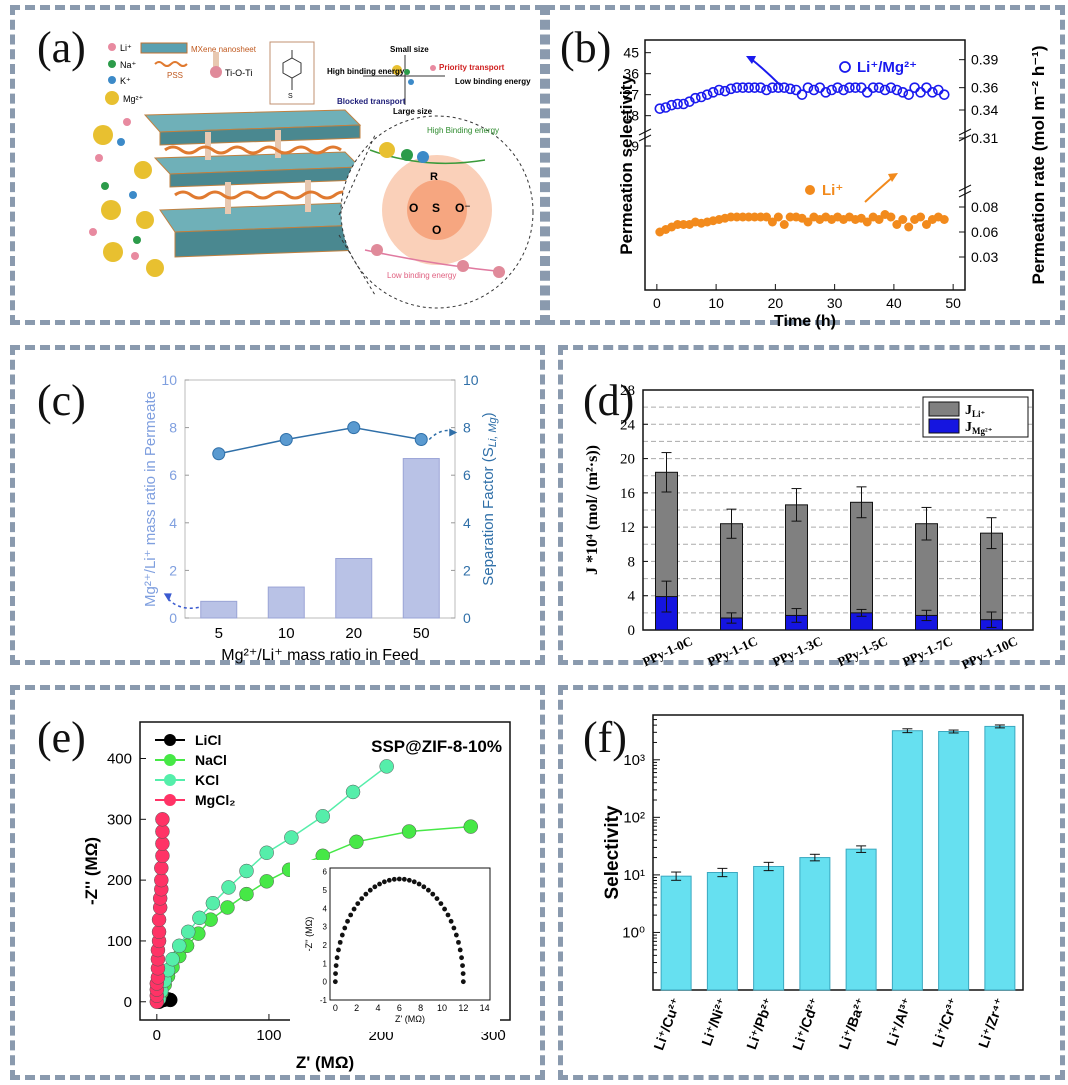  I want to click on inset-y-tick-label: 1, so click(325, 963).